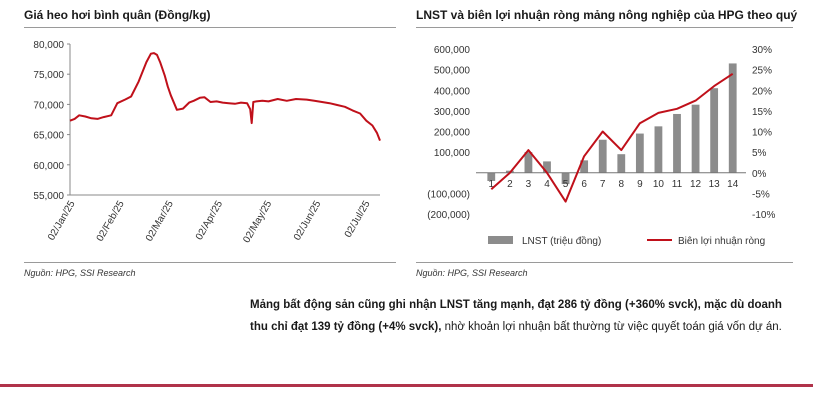  Describe the element at coordinates (358, 219) in the screenshot. I see `x-tick-label: 02/Jul/25` at that location.